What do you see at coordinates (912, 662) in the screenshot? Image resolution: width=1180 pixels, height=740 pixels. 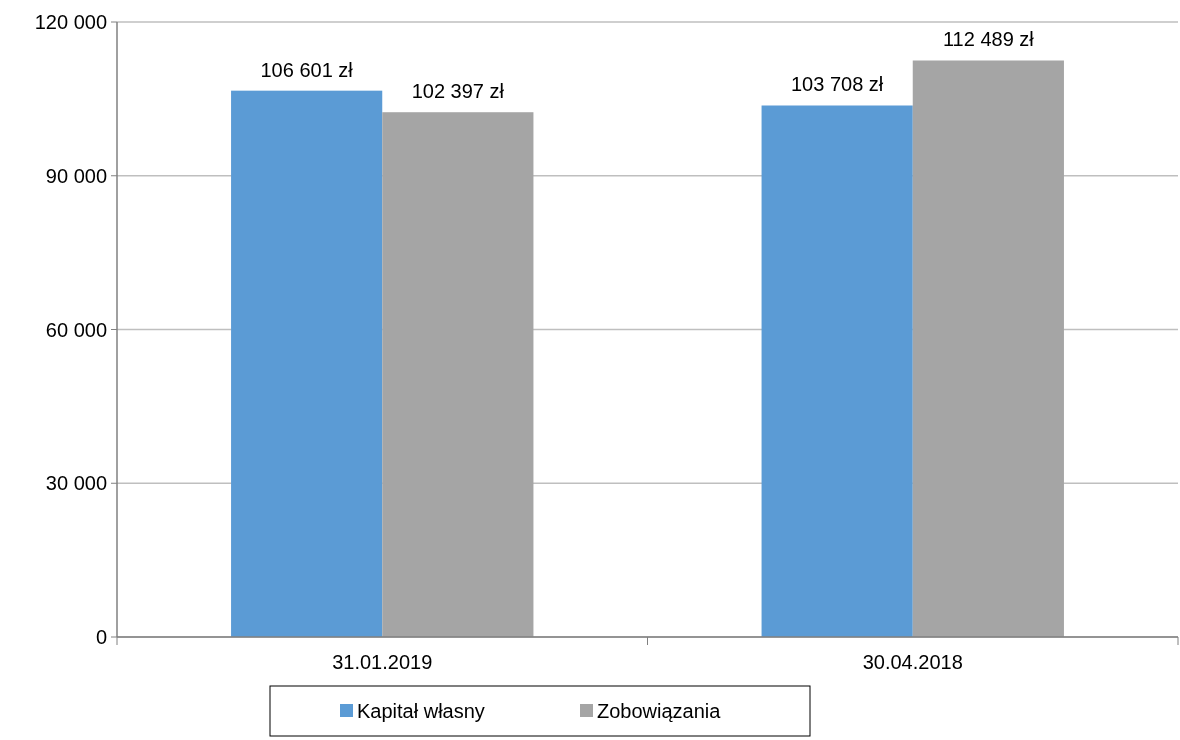 I see `x-tick-label: 30.04.2018` at bounding box center [912, 662].